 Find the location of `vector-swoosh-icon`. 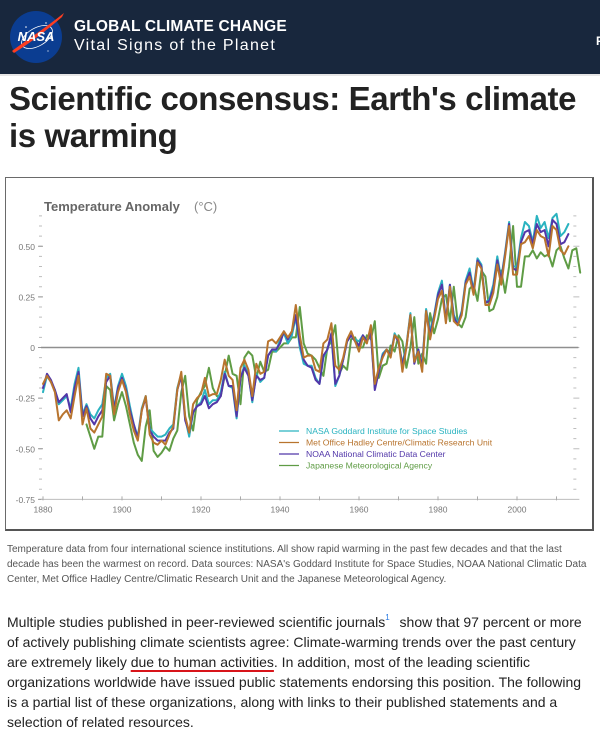

vector-swoosh-icon is located at coordinates (38, 33).